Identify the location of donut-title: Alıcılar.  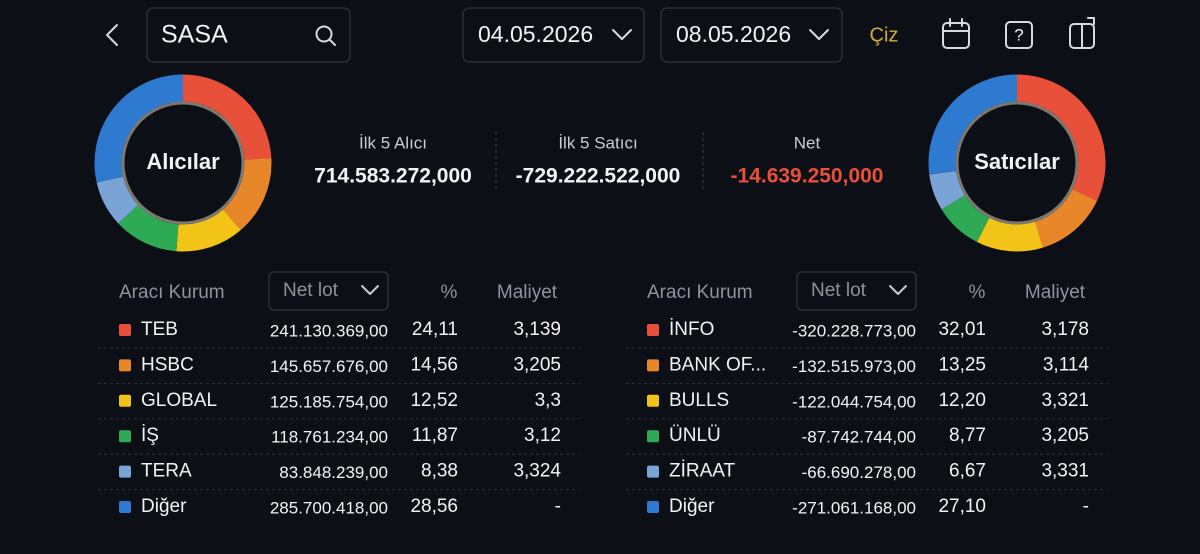
(183, 161).